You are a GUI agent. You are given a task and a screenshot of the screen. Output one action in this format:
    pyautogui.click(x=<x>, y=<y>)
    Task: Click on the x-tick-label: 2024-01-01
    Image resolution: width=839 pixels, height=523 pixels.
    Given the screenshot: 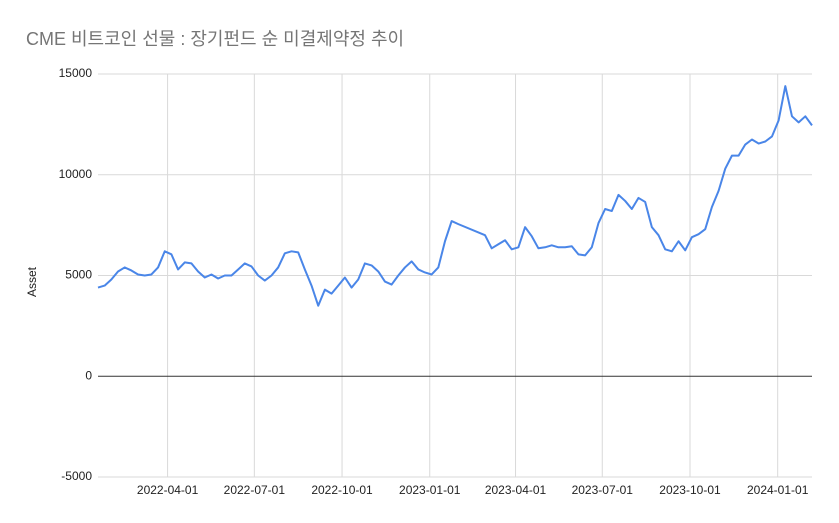 What is the action you would take?
    pyautogui.click(x=778, y=490)
    